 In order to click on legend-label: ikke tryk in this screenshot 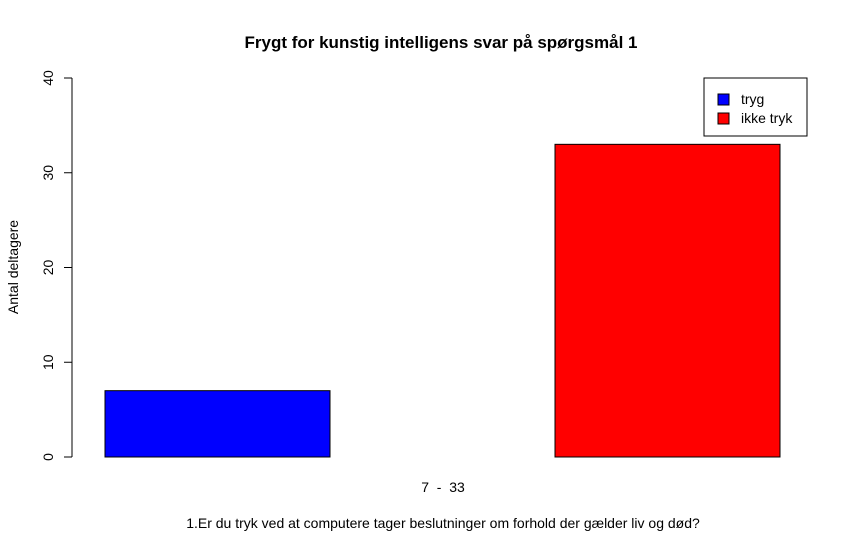, I will do `click(767, 118)`.